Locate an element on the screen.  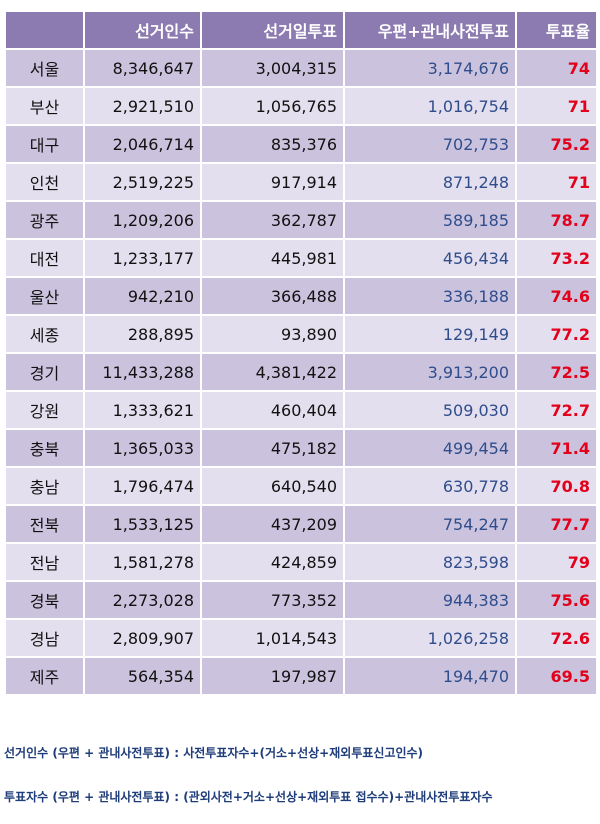
cell: 72.7 is located at coordinates (556, 410).